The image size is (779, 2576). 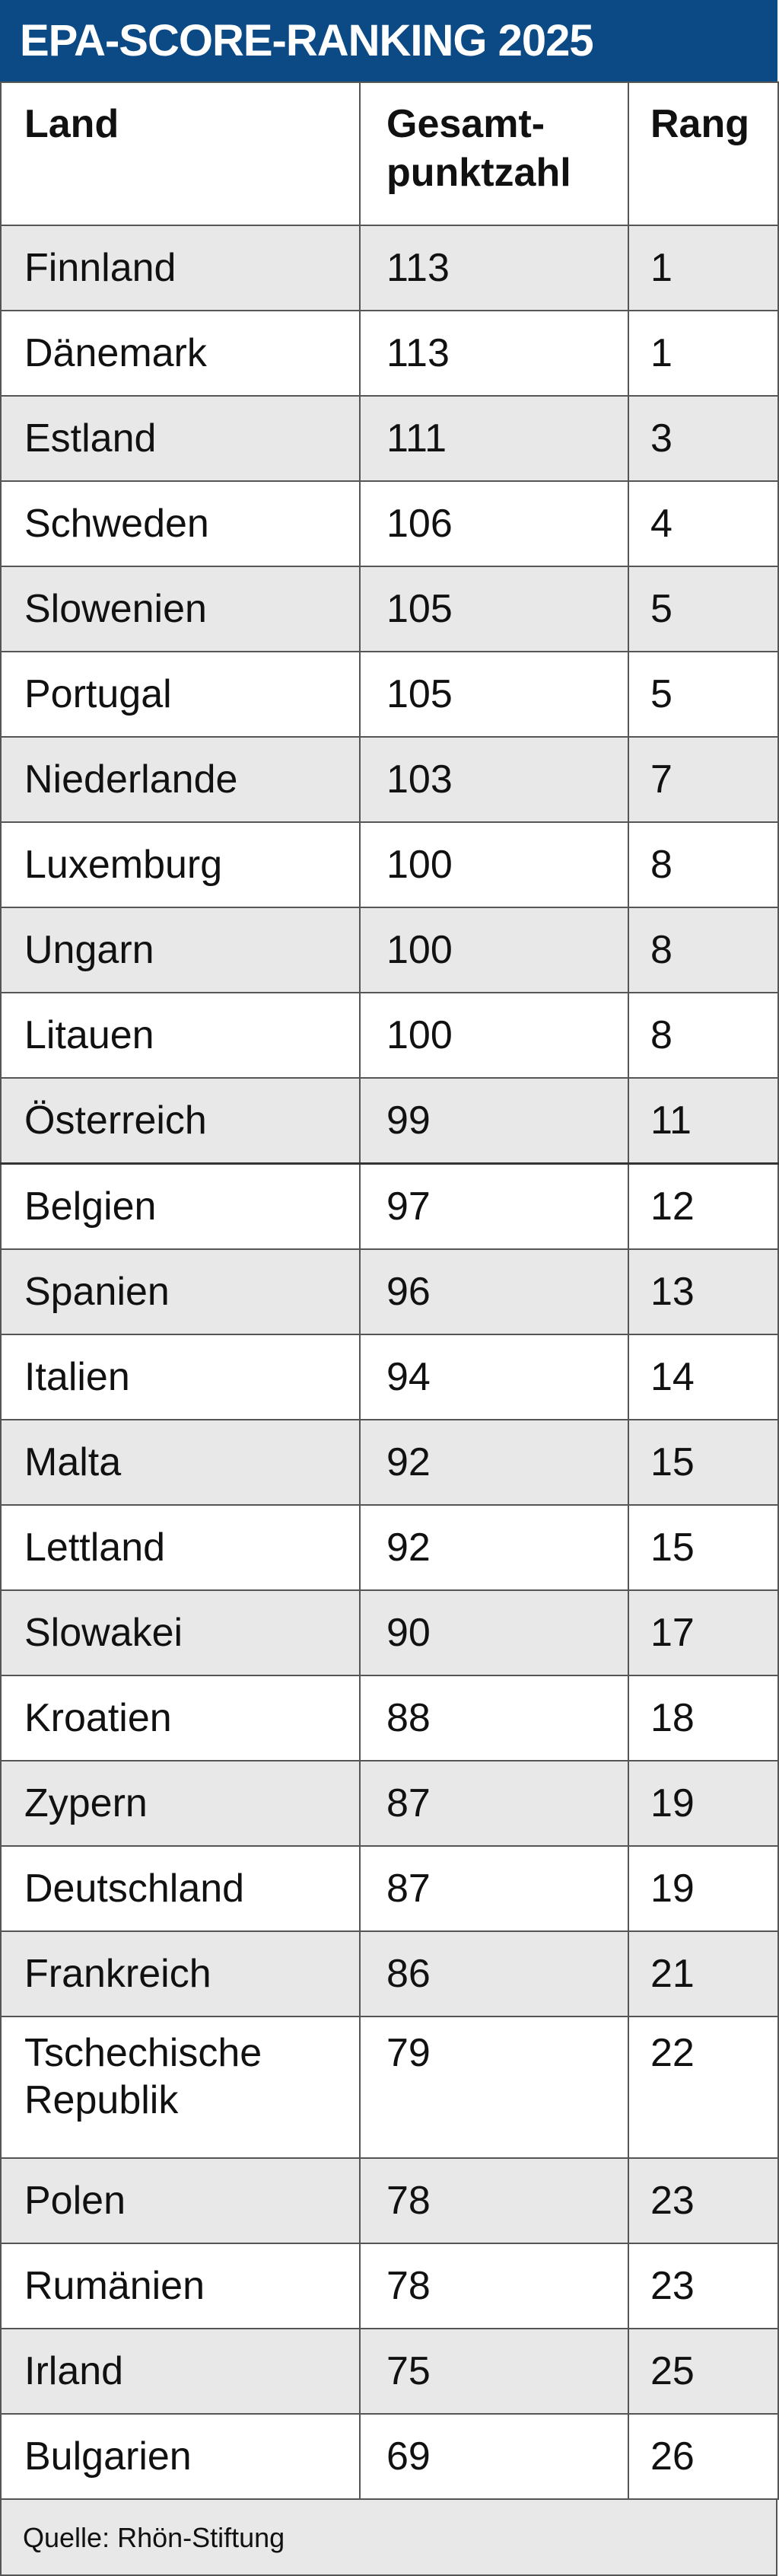 I want to click on cell-land: Rumänien, so click(x=180, y=2286).